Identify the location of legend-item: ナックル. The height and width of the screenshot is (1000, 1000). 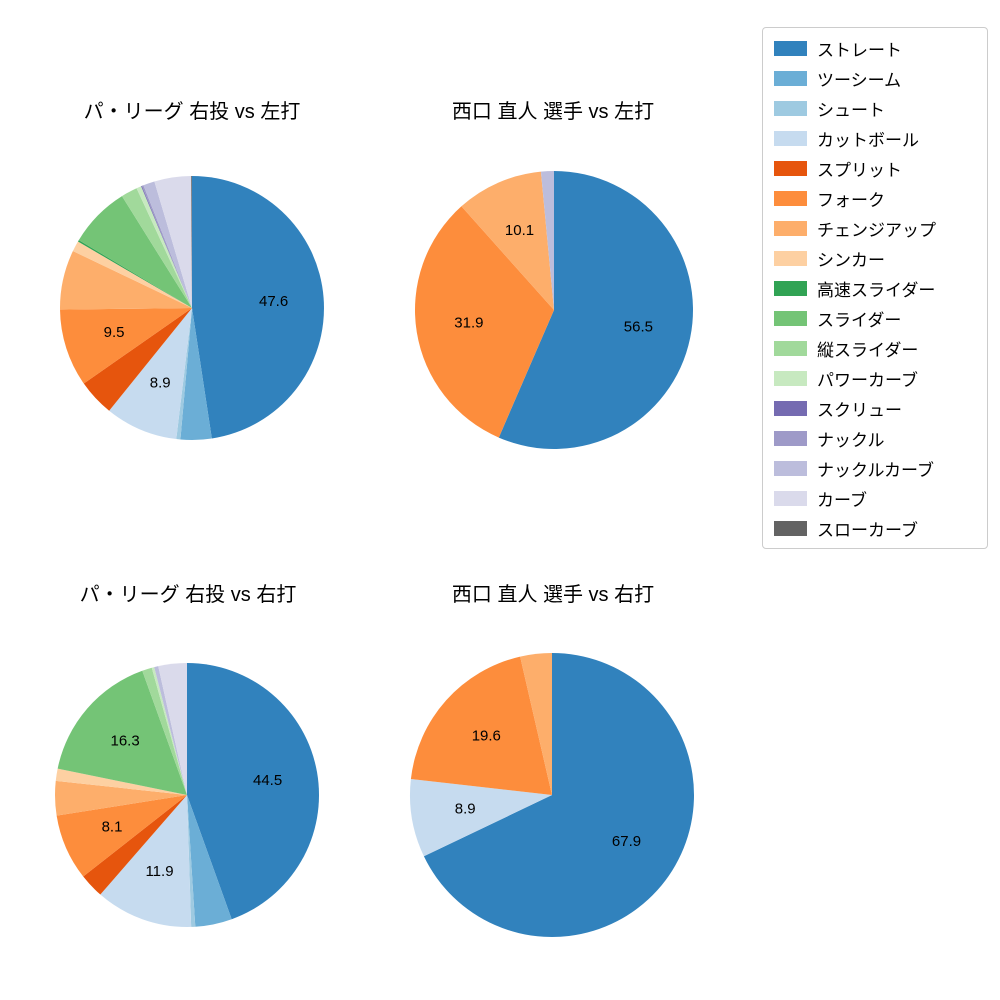
(875, 438).